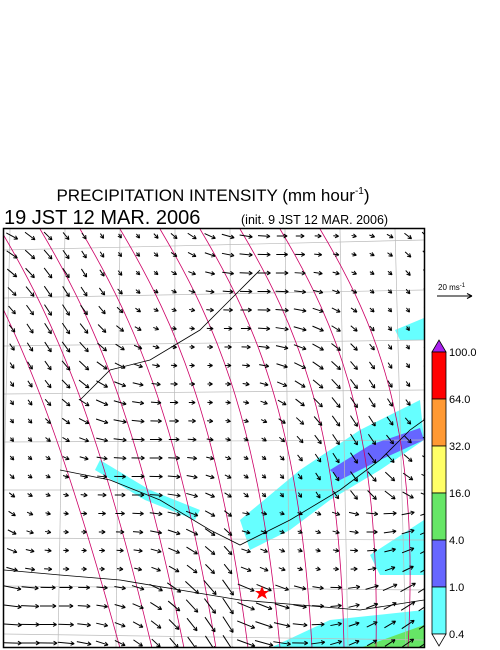 The width and height of the screenshot is (500, 650). I want to click on vector-legend-label: 20 ms-1, so click(452, 287).